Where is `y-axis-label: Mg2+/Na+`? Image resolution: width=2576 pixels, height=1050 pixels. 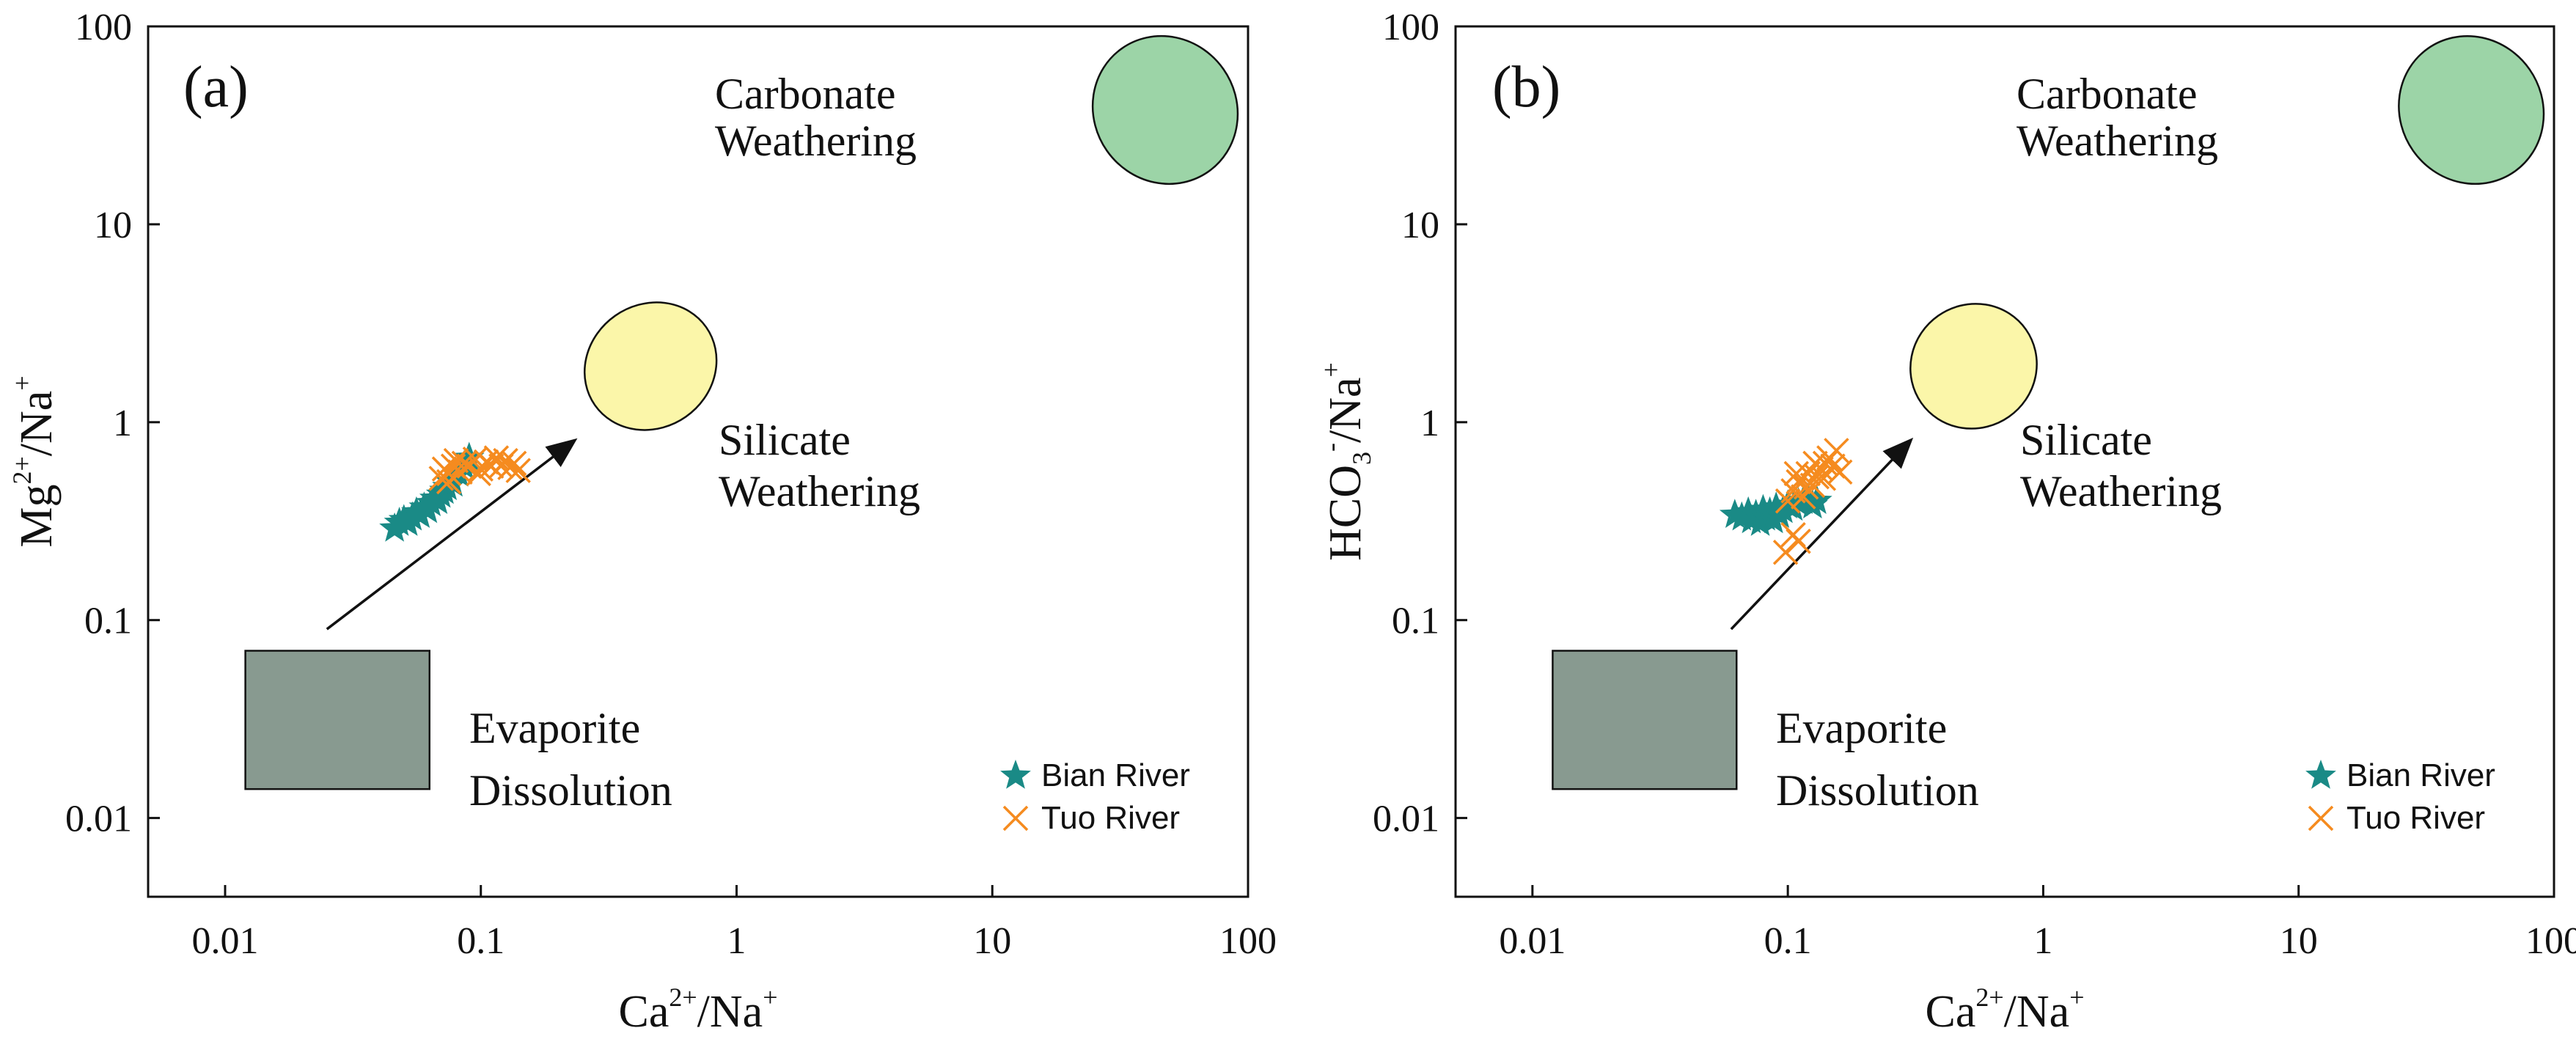
y-axis-label: Mg2+/Na+ is located at coordinates (35, 461).